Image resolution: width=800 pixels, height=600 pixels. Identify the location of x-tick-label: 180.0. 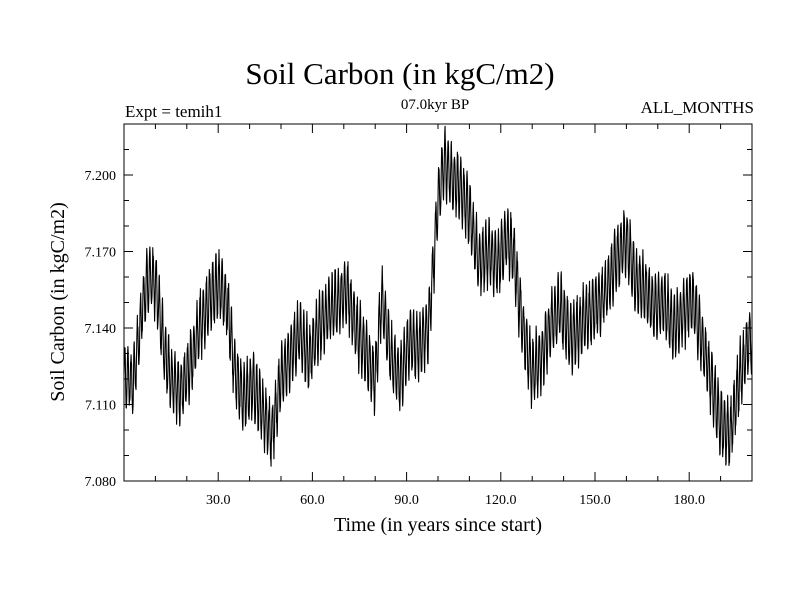
(689, 500).